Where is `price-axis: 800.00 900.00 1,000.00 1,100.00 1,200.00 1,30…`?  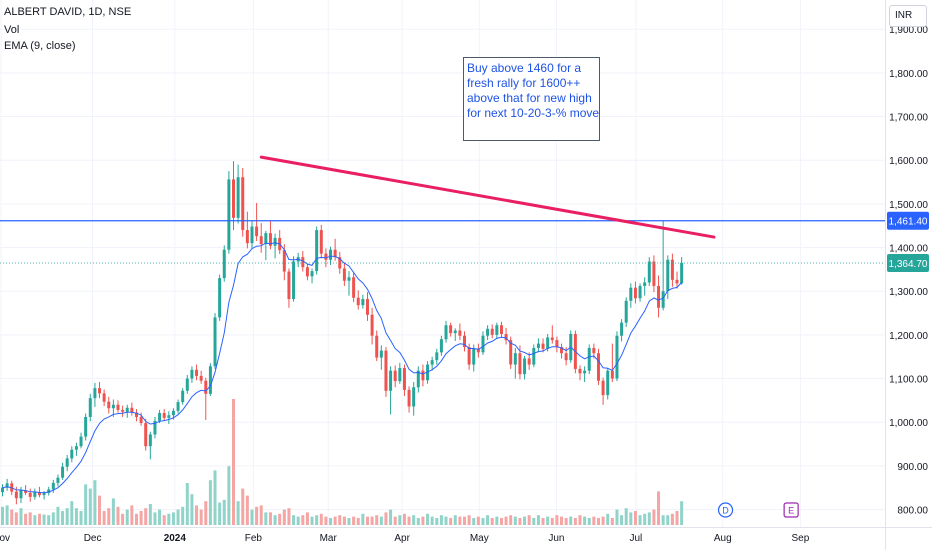 price-axis: 800.00 900.00 1,000.00 1,100.00 1,200.00 1,30… is located at coordinates (908, 270).